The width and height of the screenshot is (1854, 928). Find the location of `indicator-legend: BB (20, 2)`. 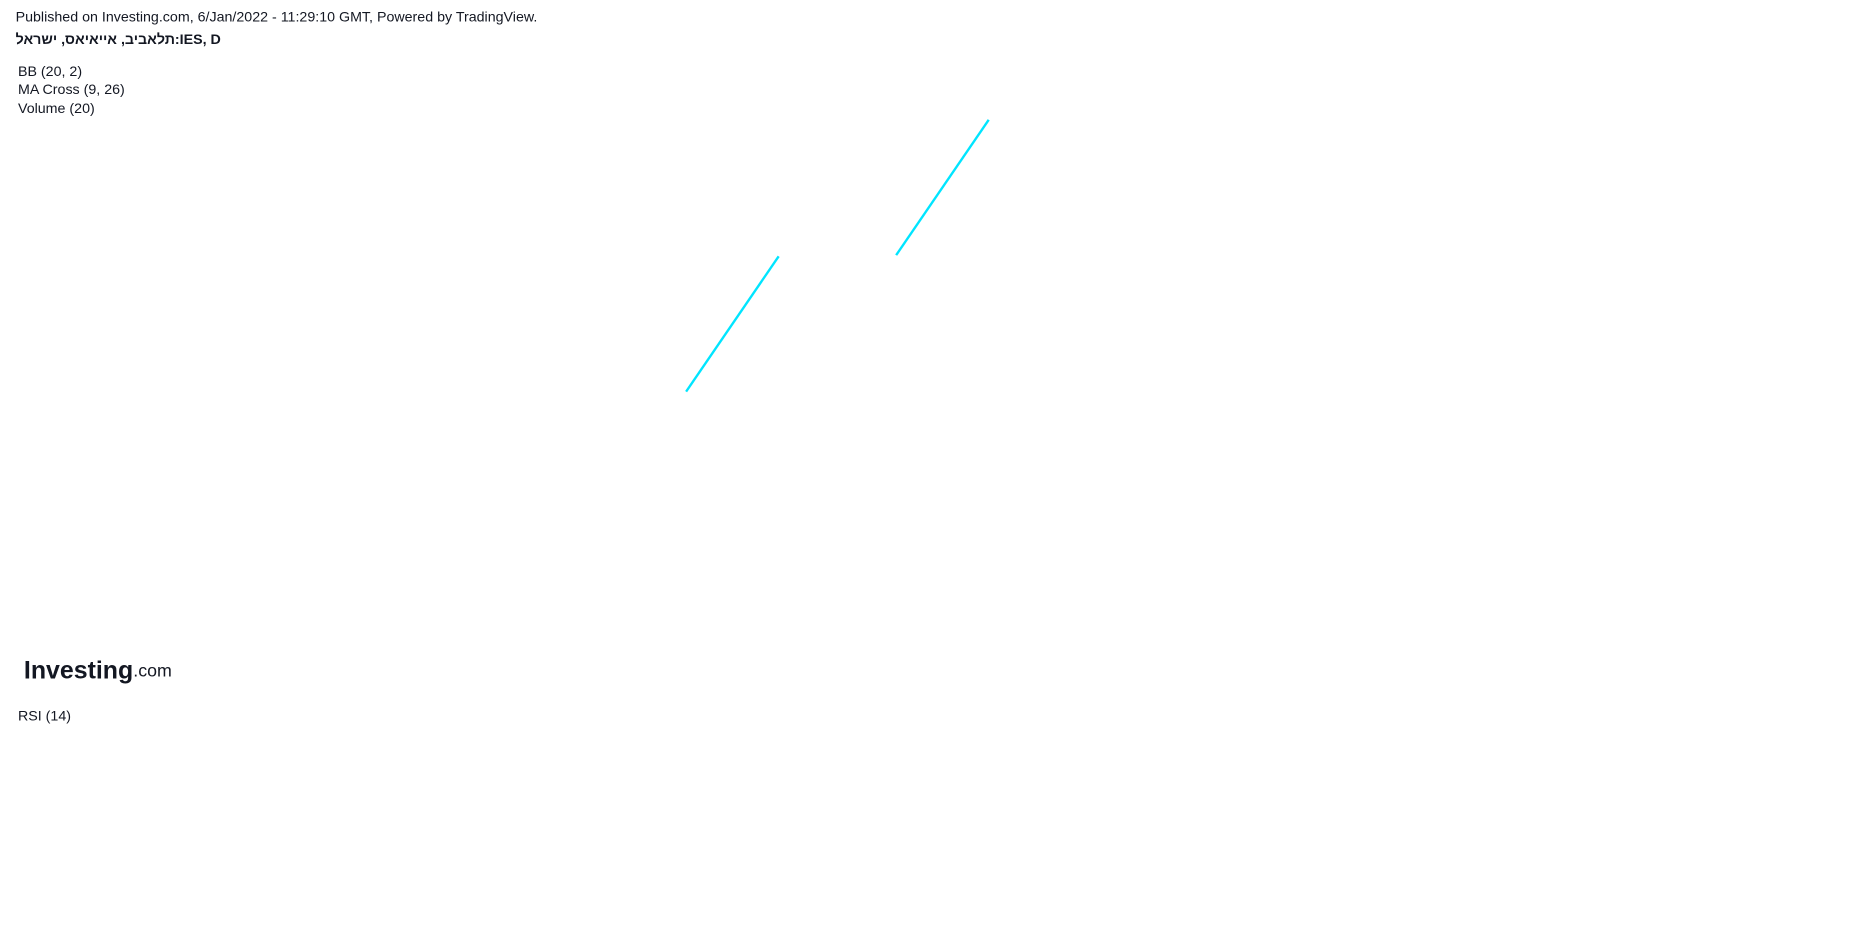

indicator-legend: BB (20, 2) is located at coordinates (50, 72).